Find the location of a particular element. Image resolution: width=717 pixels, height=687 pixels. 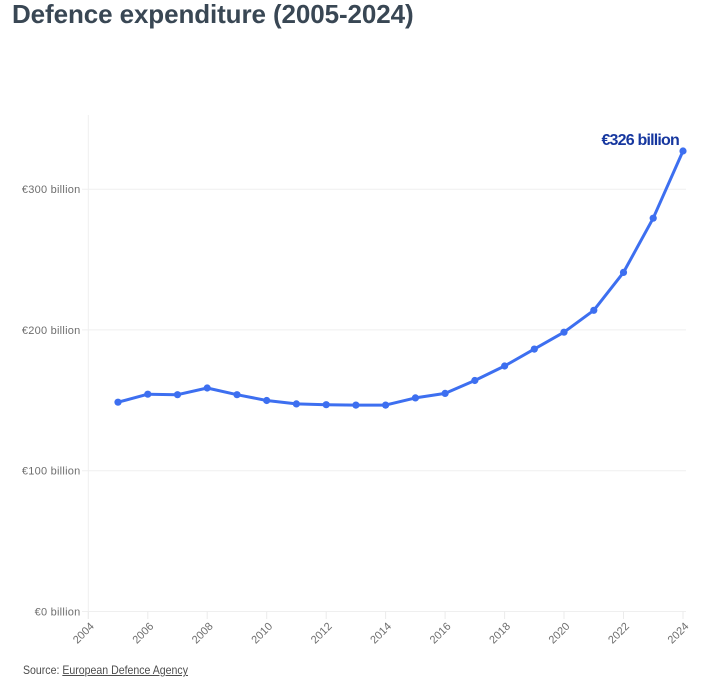

svg-text: 2004 is located at coordinates (84, 634).